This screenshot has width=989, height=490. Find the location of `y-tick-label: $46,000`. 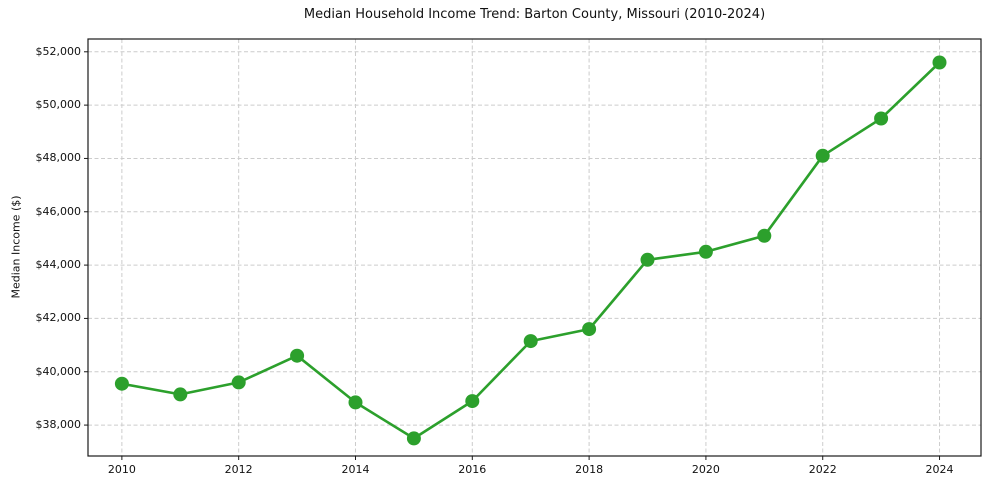

y-tick-label: $46,000 is located at coordinates (58, 211).